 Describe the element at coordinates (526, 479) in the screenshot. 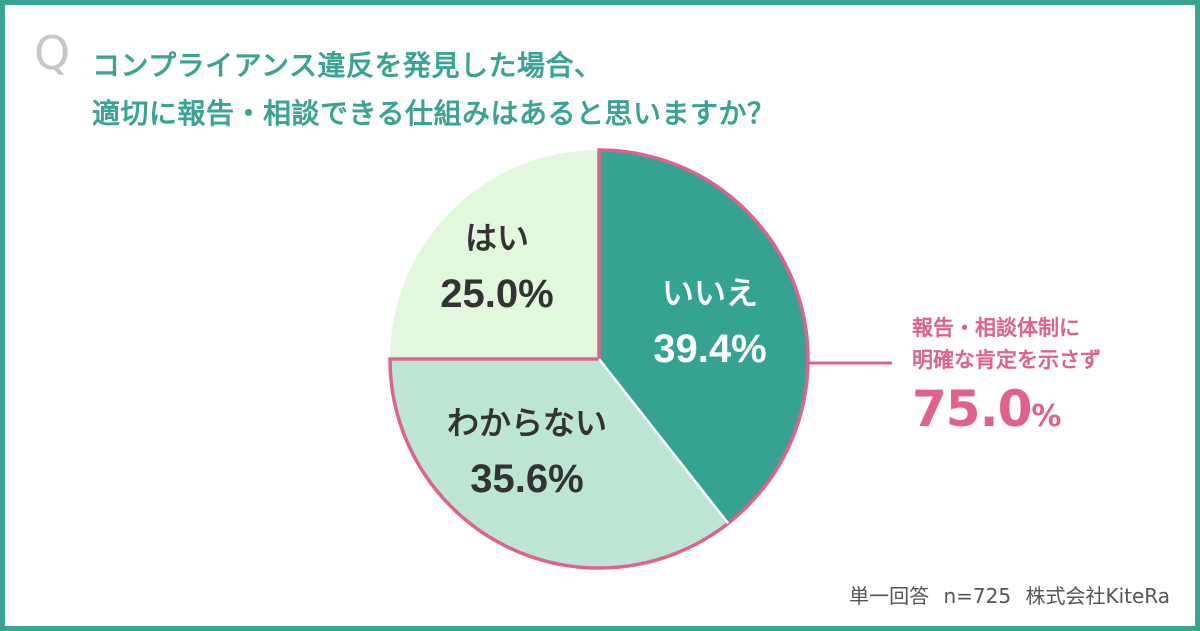

I see `slice-unknown-value: 35.6%` at that location.